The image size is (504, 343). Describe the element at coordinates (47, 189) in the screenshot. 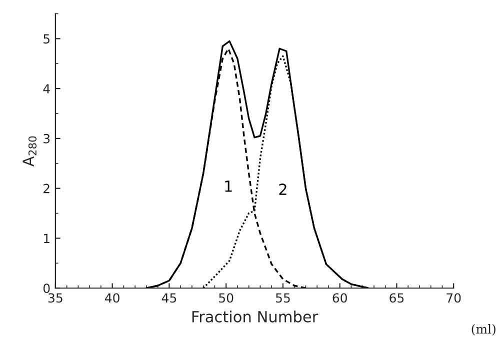

I see `y-tick-label: 2` at that location.